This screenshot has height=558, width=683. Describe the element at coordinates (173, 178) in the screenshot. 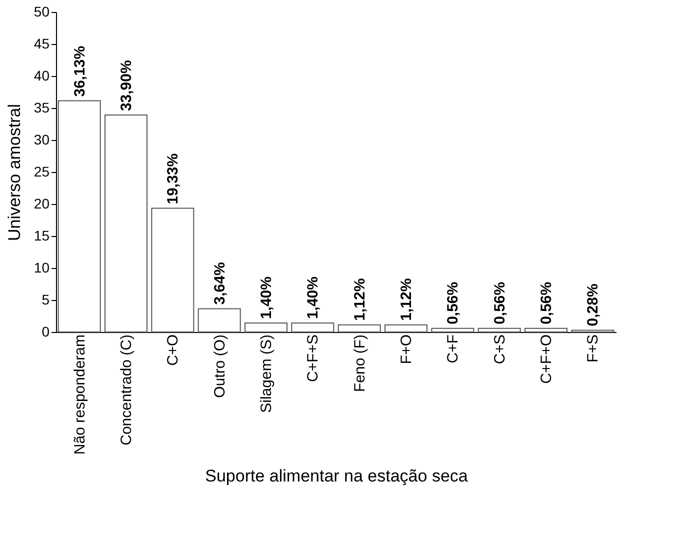

I see `data-label: 19,33%` at that location.